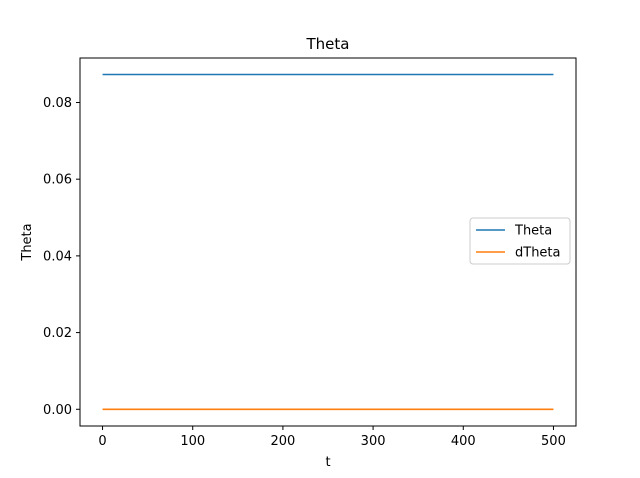 This screenshot has height=478, width=640. What do you see at coordinates (57, 103) in the screenshot?
I see `y-tick-label: 0.08` at bounding box center [57, 103].